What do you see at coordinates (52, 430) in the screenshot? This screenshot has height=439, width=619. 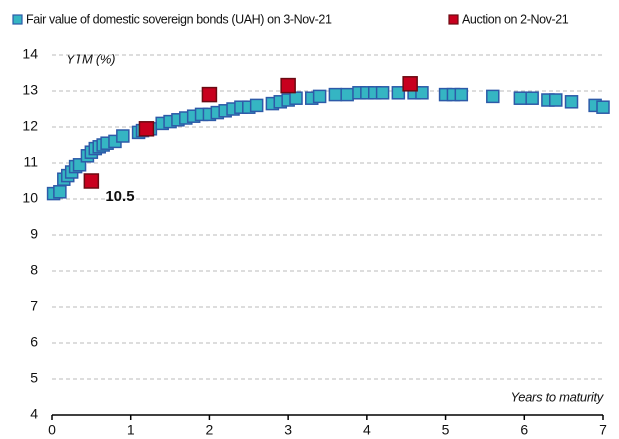 I see `x-tick-label: 0` at bounding box center [52, 430].